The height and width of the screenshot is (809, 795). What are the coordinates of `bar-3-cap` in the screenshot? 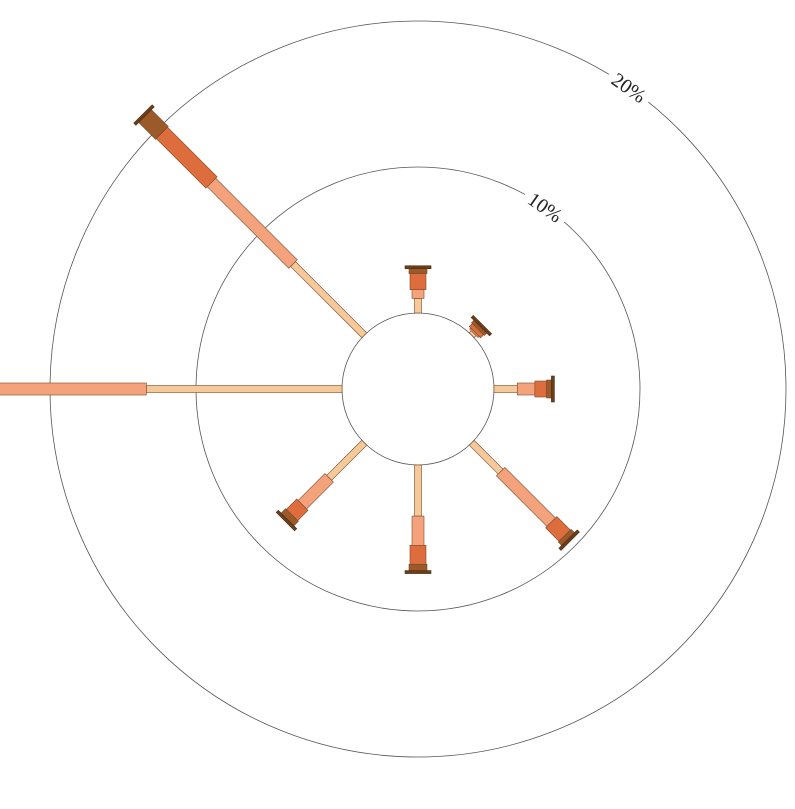 It's located at (569, 540).